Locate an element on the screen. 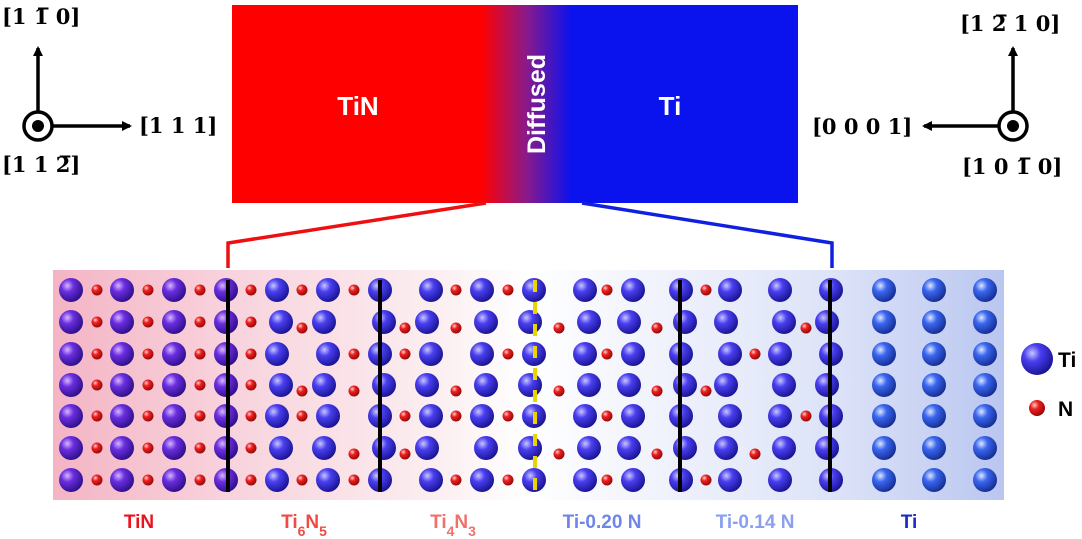 This screenshot has width=1082, height=539. left-axis-up-label: [1 1̅ 0] is located at coordinates (41, 16).